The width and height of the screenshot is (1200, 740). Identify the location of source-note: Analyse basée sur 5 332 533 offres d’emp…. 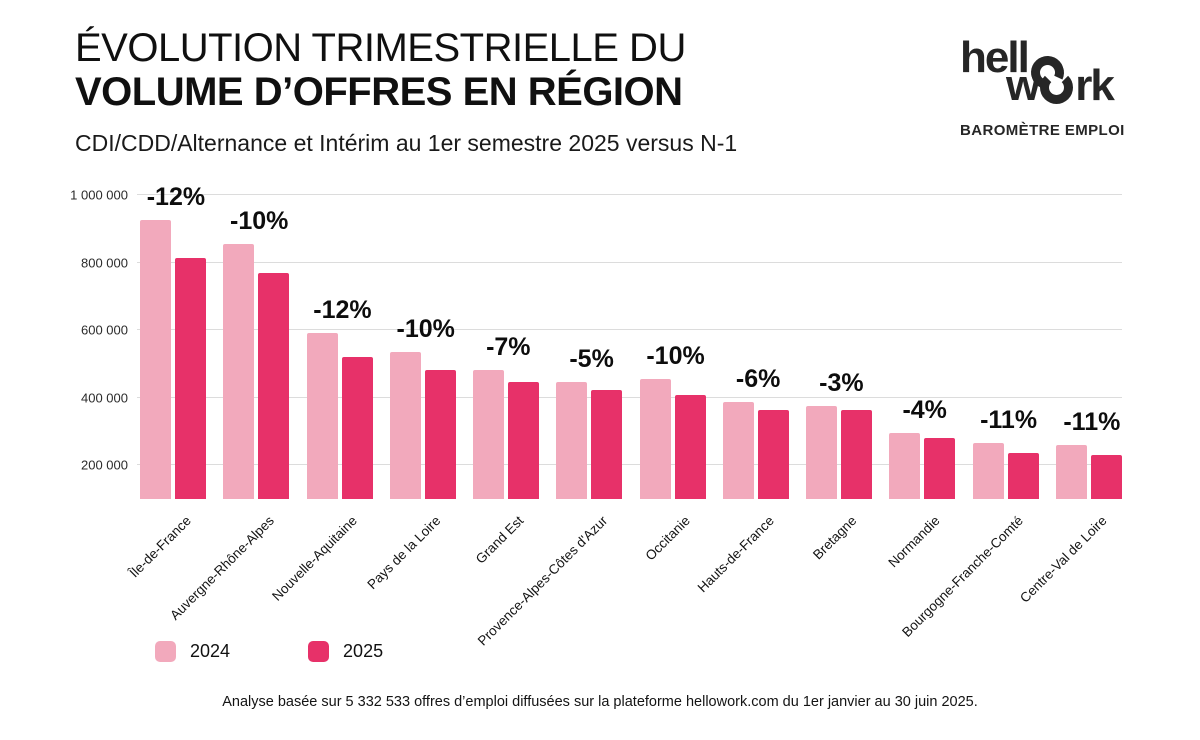
(600, 702).